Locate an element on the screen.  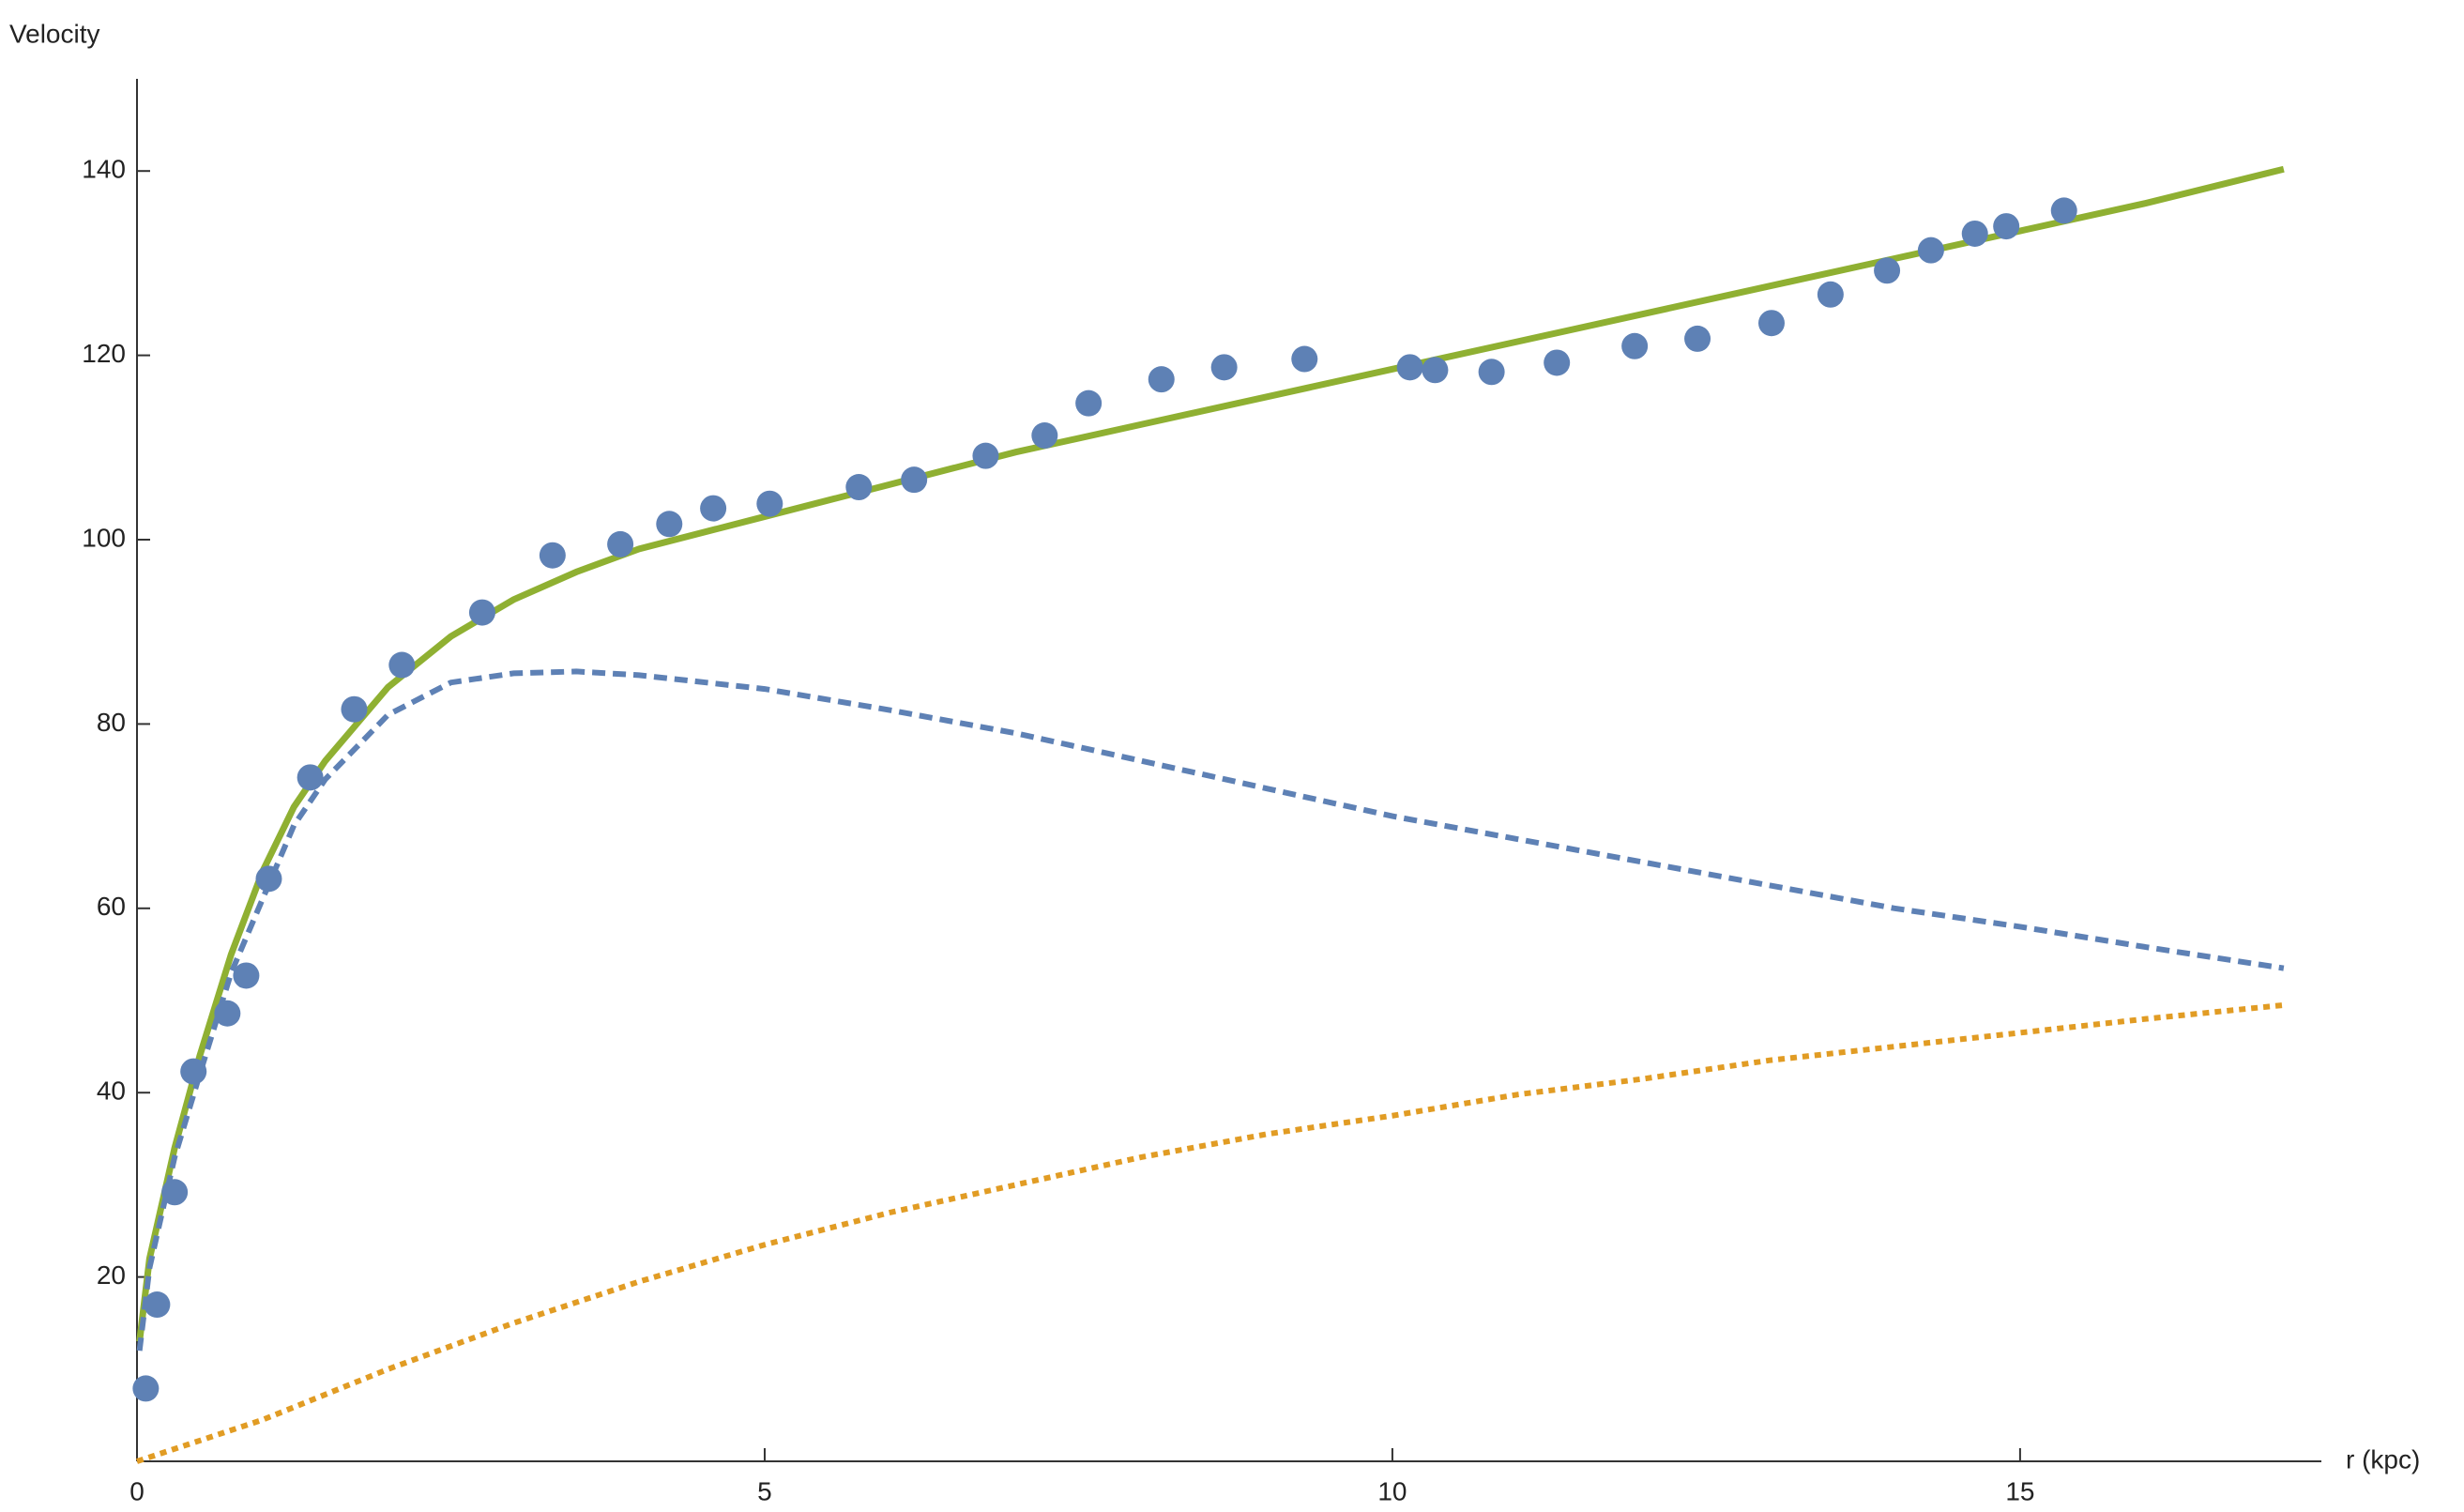
x-tick-label: 15 is located at coordinates (2019, 1490).